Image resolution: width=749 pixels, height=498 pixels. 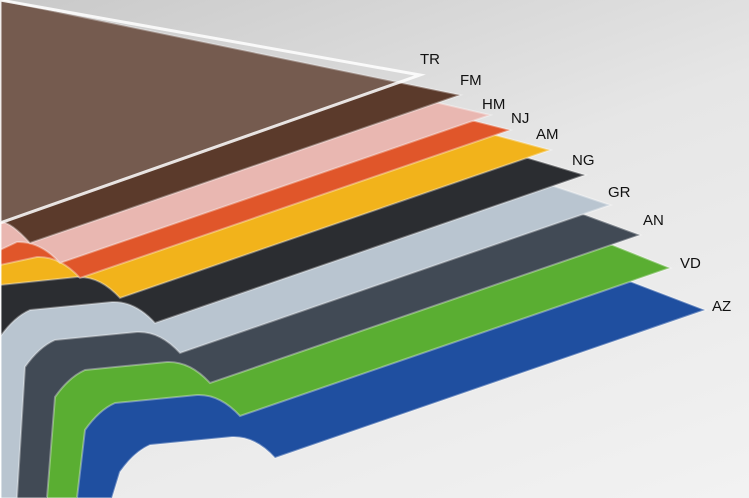 I want to click on label-tr: TR, so click(x=430, y=59).